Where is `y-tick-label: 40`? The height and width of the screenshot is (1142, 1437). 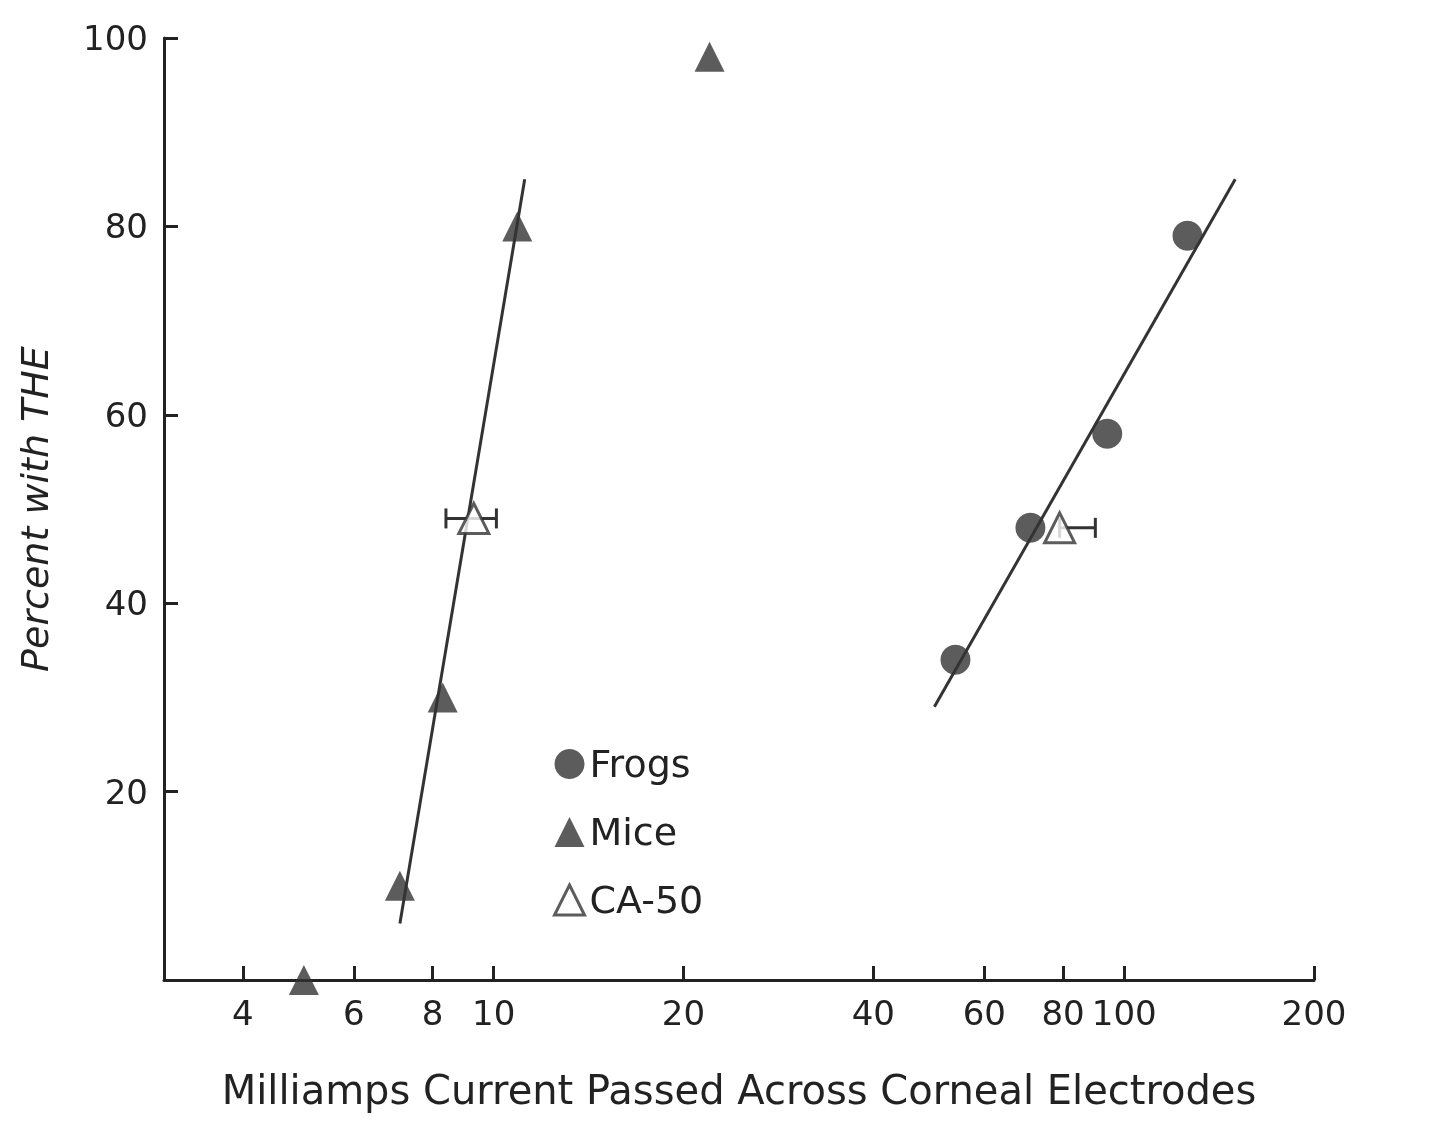
y-tick-label: 40 is located at coordinates (126, 603).